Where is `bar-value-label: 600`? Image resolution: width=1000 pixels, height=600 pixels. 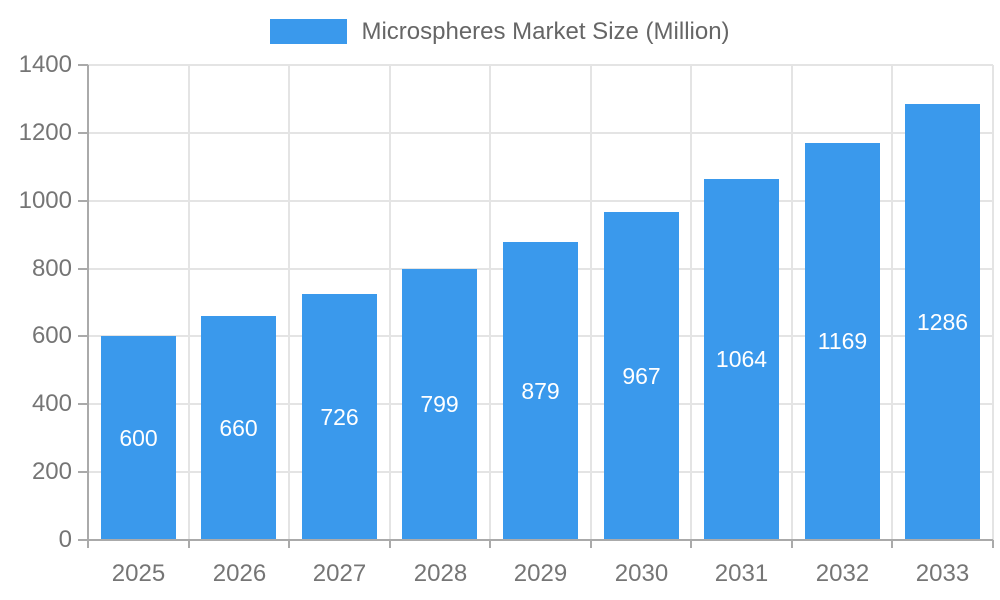 bar-value-label: 600 is located at coordinates (138, 437).